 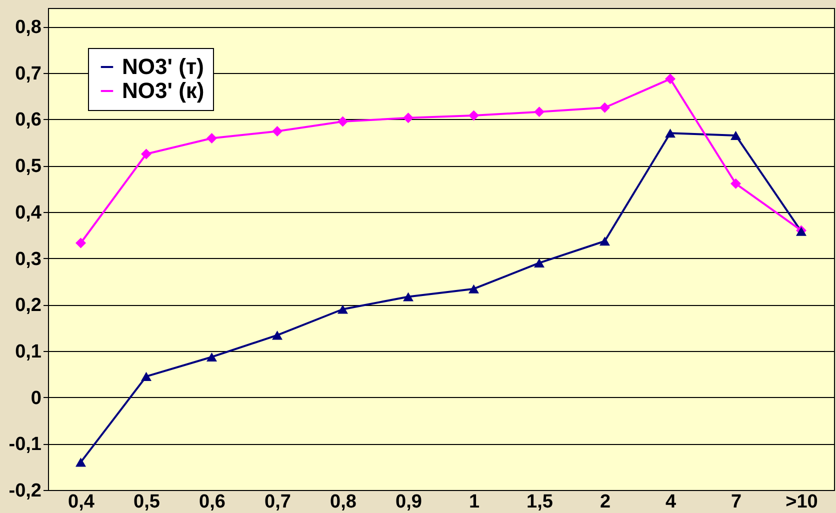 I want to click on y-tick-label: 0,2, so click(x=28, y=305).